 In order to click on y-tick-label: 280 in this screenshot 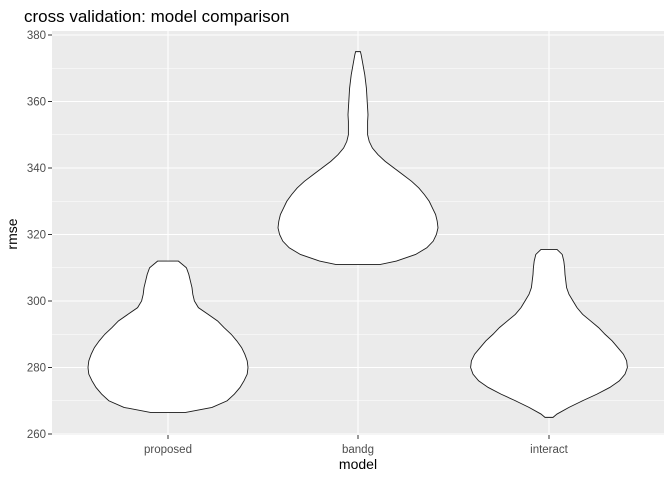, I will do `click(36, 369)`.